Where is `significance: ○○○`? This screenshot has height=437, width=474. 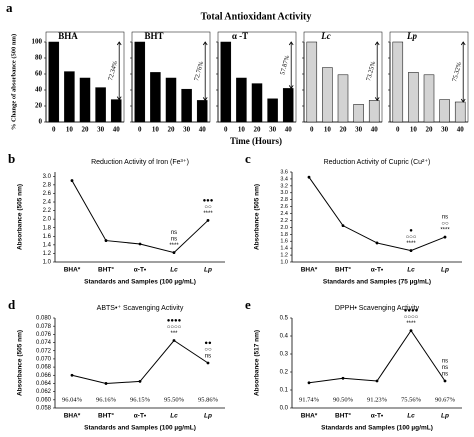
significance: ○○○ is located at coordinates (411, 238).